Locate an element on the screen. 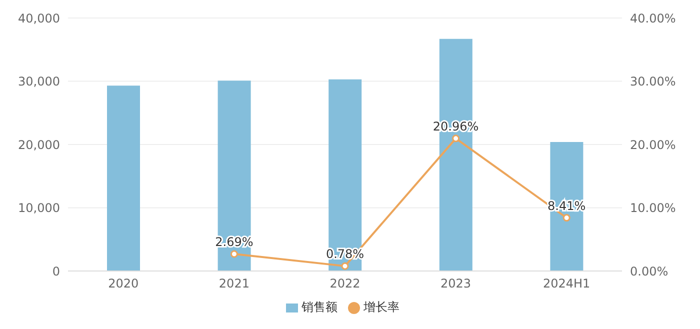 The height and width of the screenshot is (329, 700). legend-label: 增长率 is located at coordinates (382, 307).